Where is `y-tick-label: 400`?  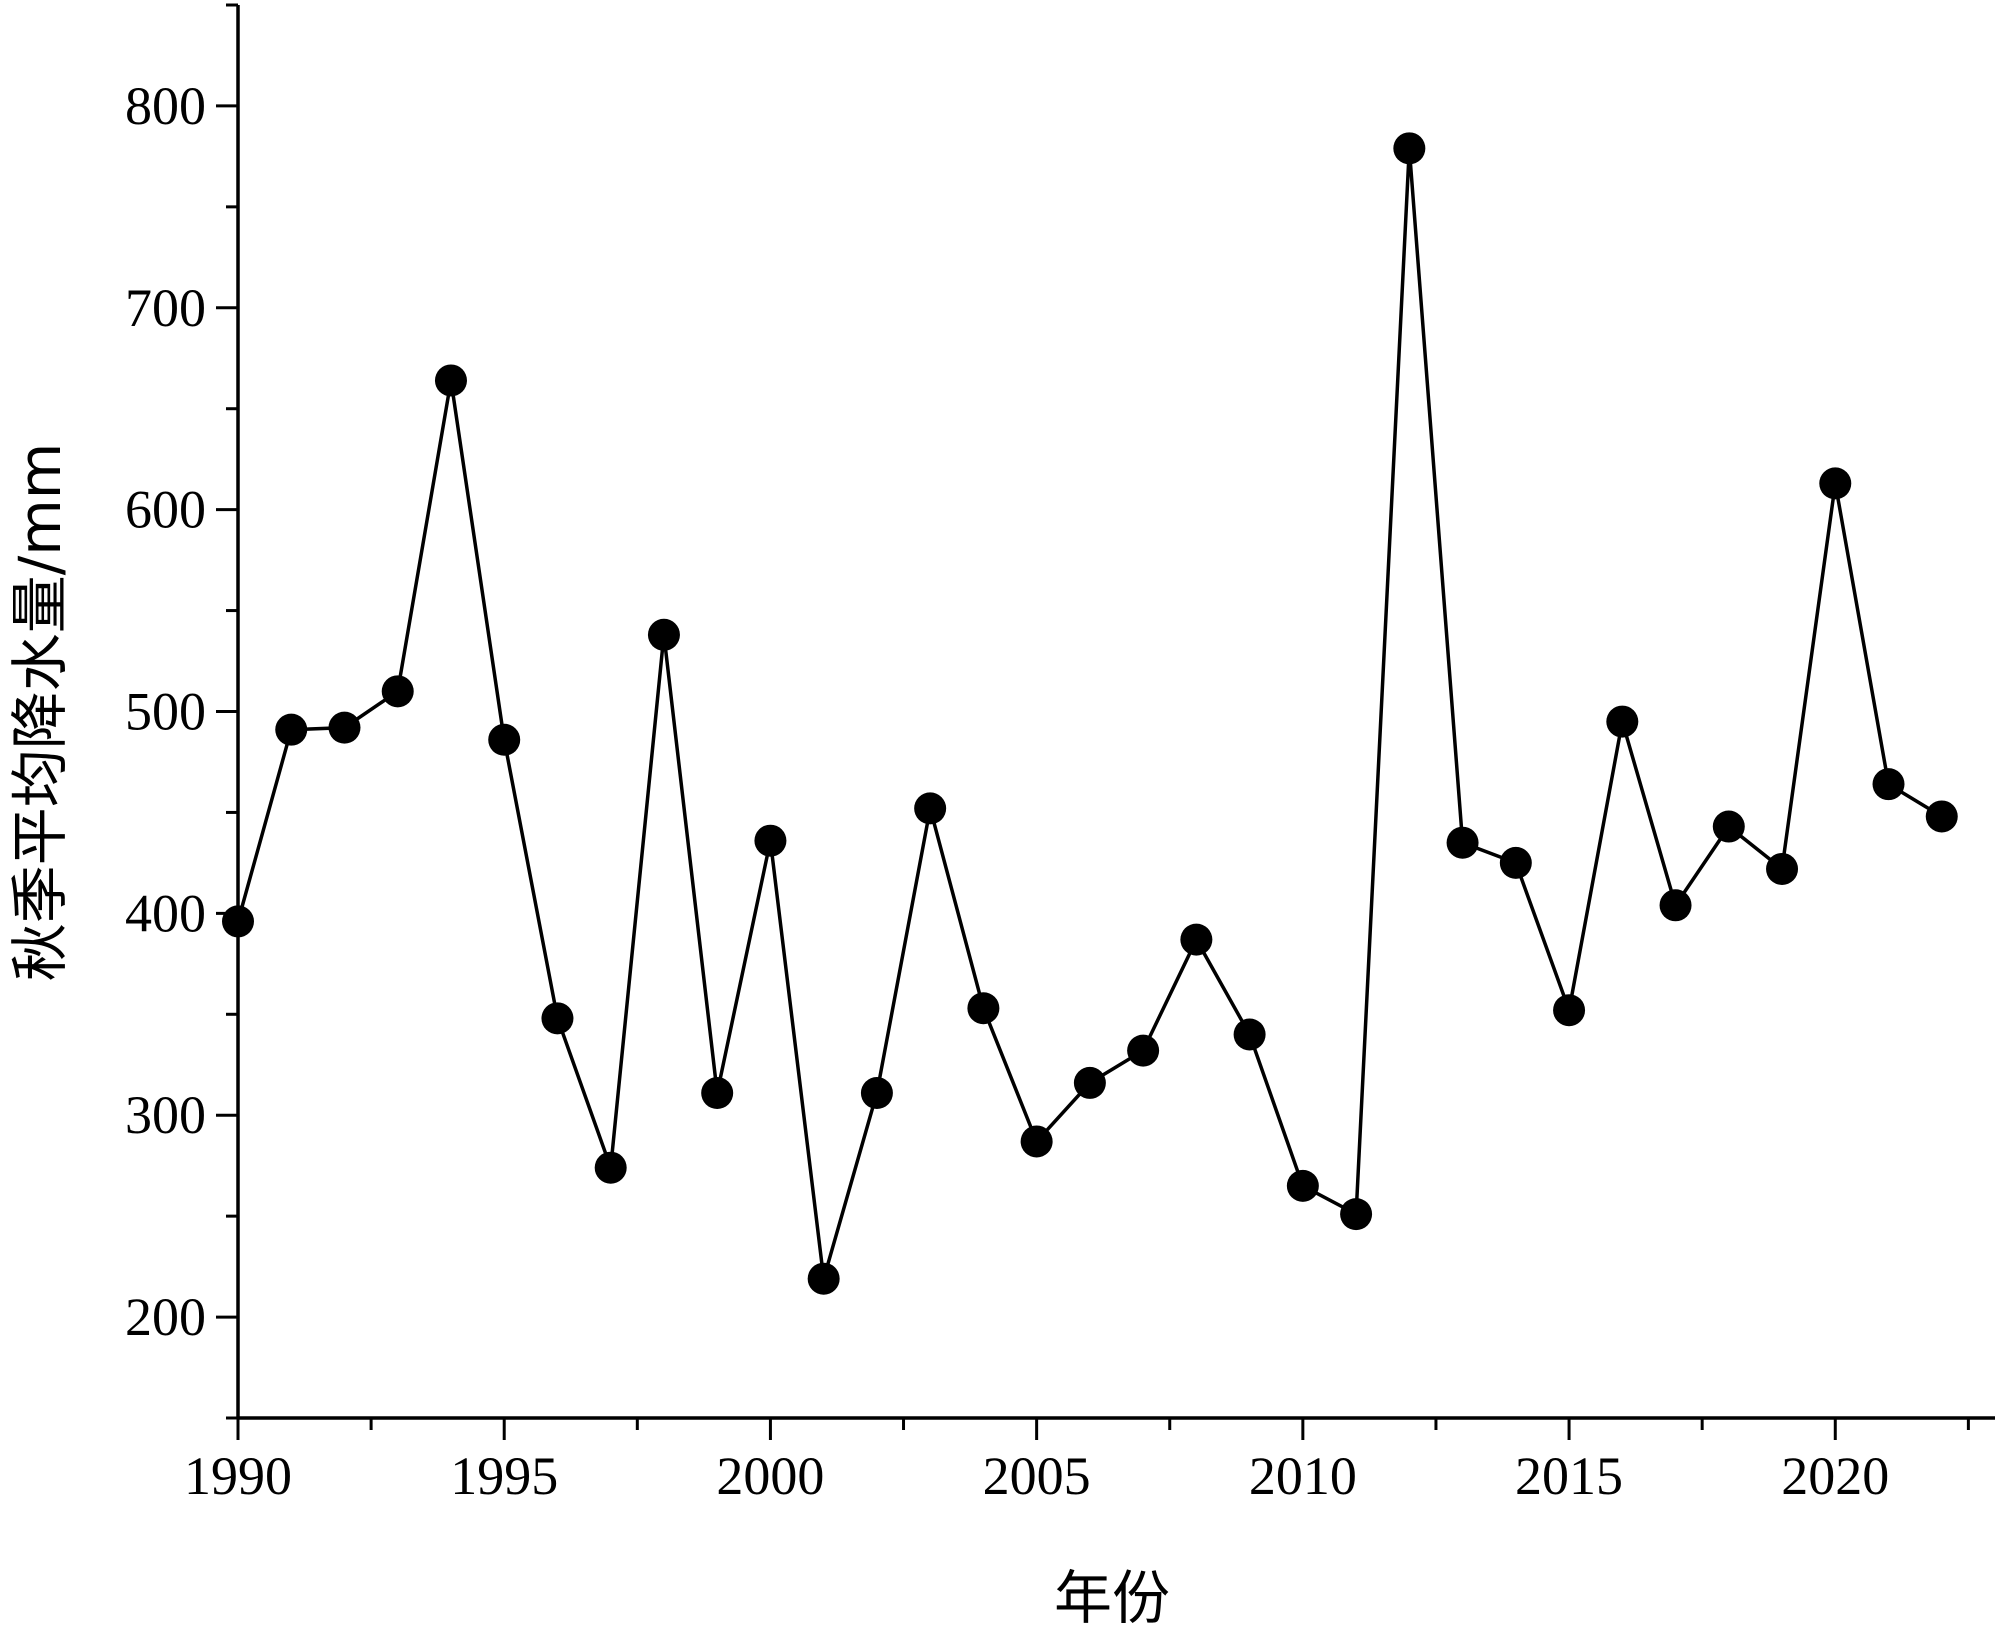
y-tick-label: 400 is located at coordinates (165, 913).